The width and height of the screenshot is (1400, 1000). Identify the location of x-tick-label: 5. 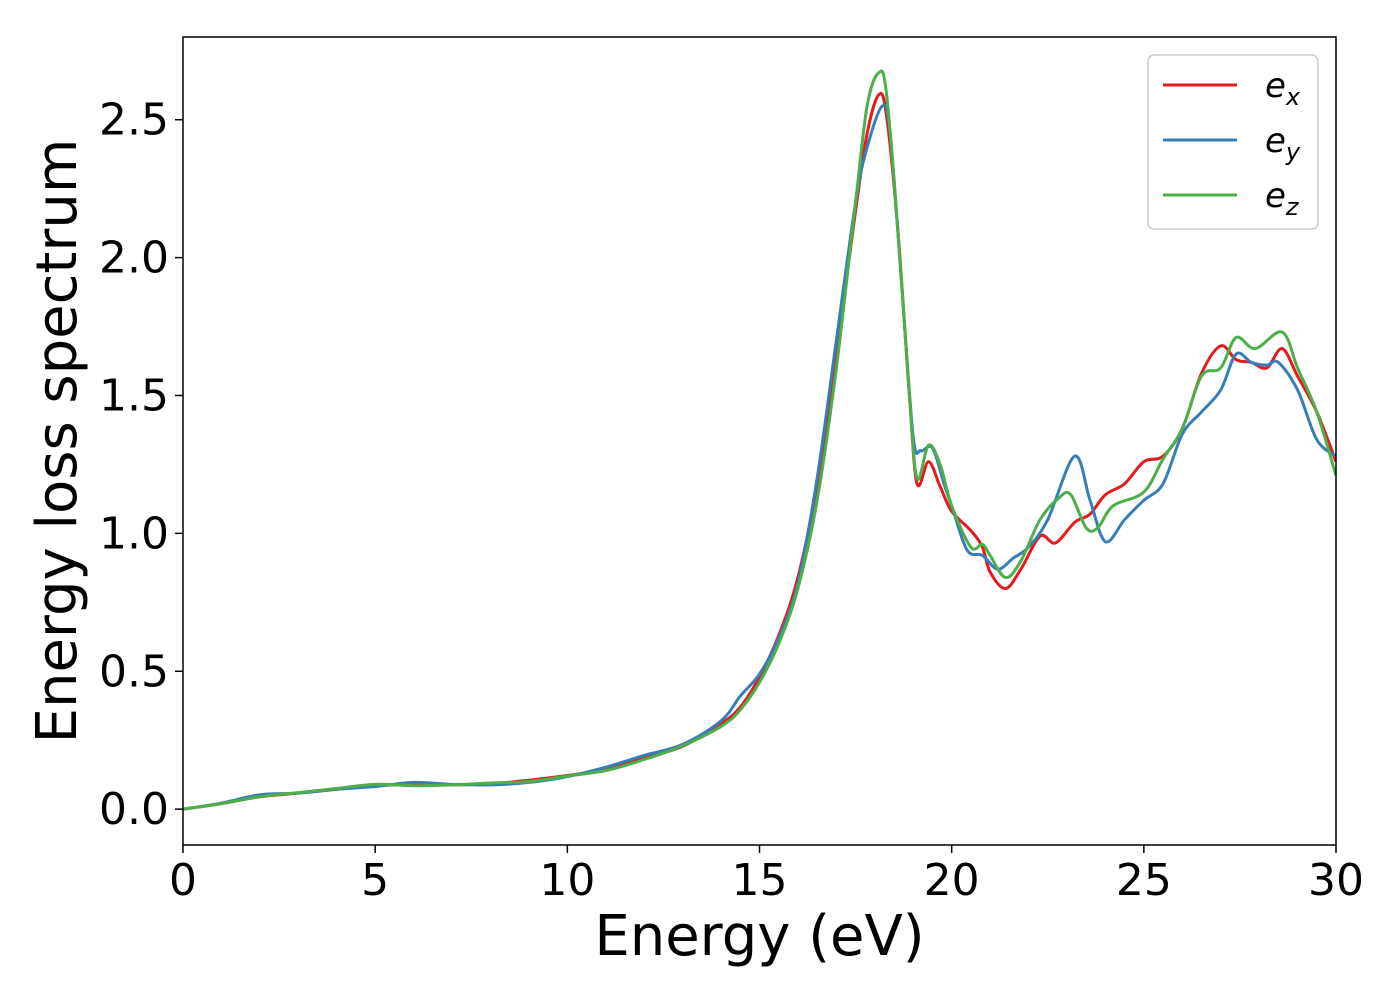
(375, 880).